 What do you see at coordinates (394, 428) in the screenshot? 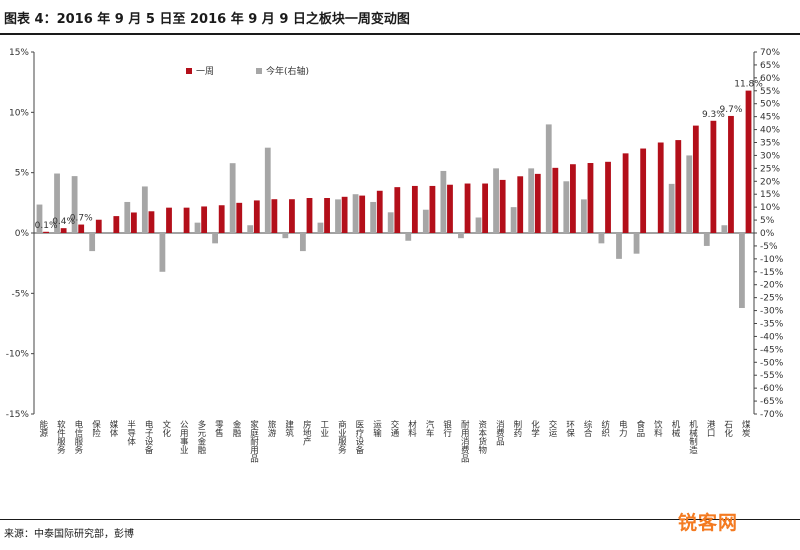
I see `category-label: 交通` at bounding box center [394, 428].